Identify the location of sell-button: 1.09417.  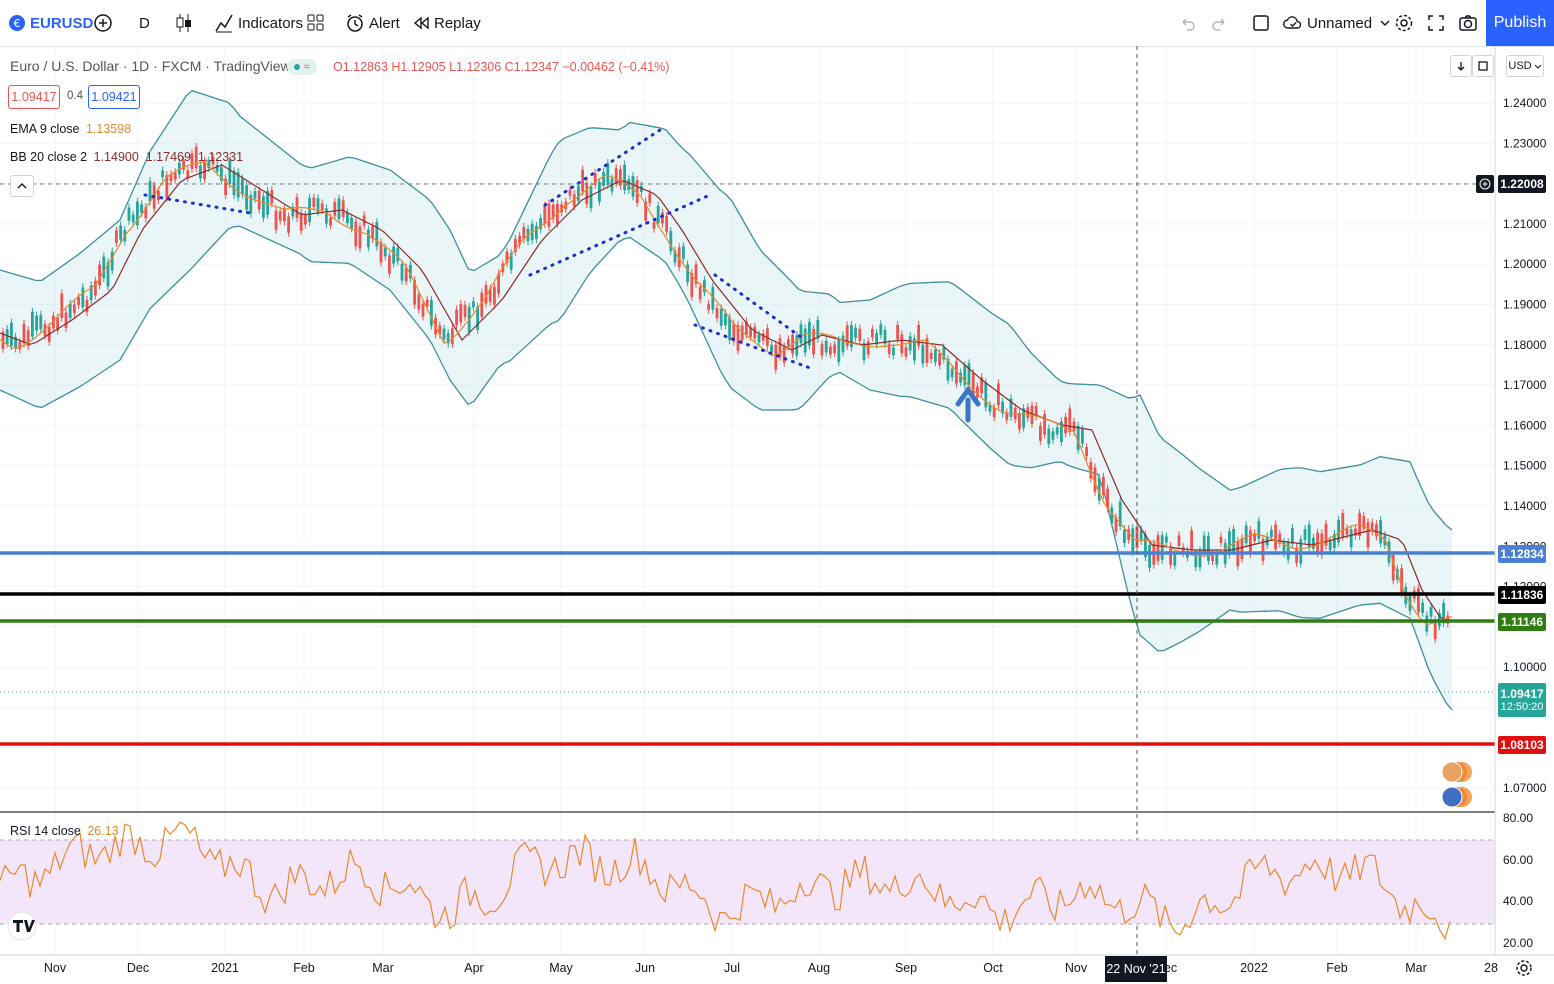
(34, 97).